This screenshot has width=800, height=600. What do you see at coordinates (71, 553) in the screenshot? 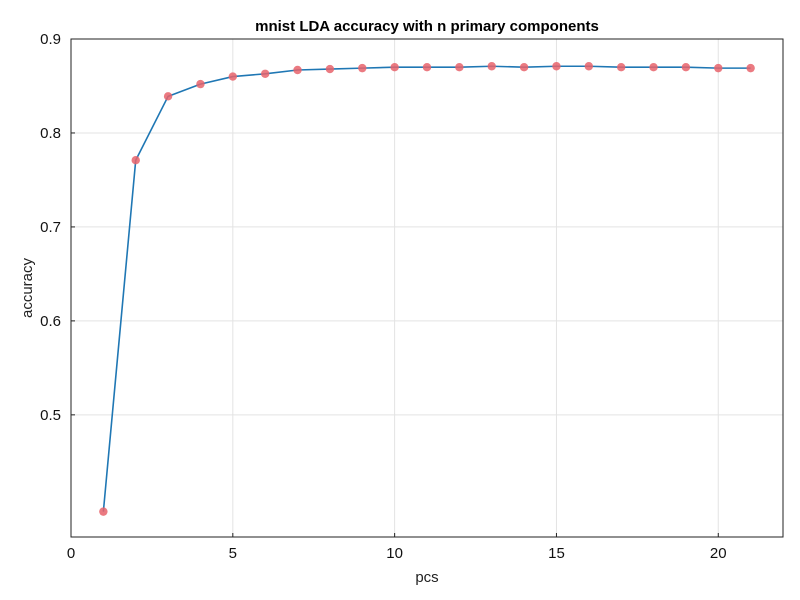
I see `x-tick-label: 0` at bounding box center [71, 553].